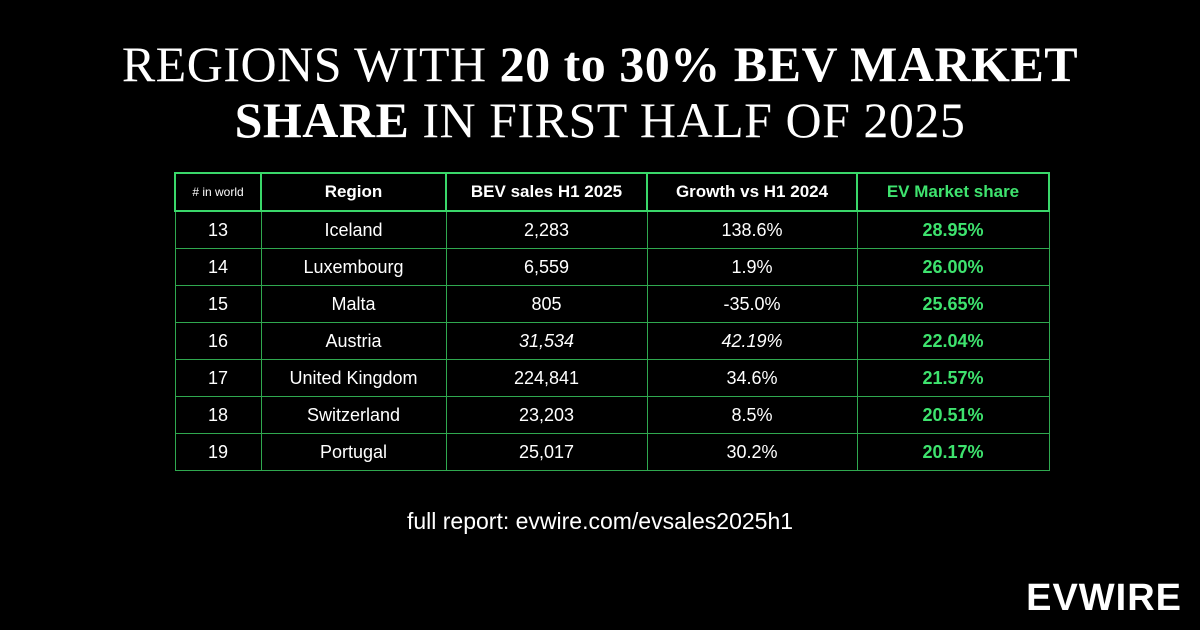 The width and height of the screenshot is (1200, 630). I want to click on title-line-2-rest: IN FIRST HALF OF 2025, so click(687, 120).